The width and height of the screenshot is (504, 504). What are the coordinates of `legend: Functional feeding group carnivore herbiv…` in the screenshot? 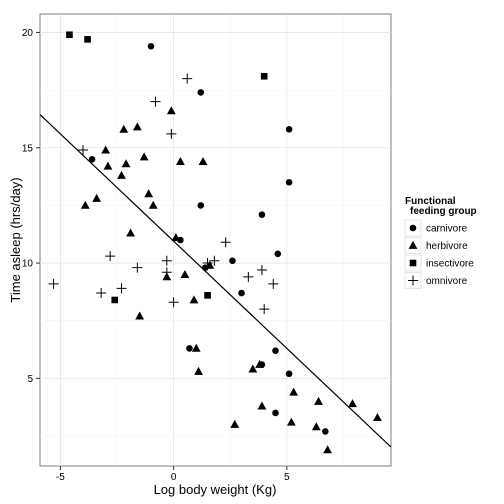 It's located at (440, 242).